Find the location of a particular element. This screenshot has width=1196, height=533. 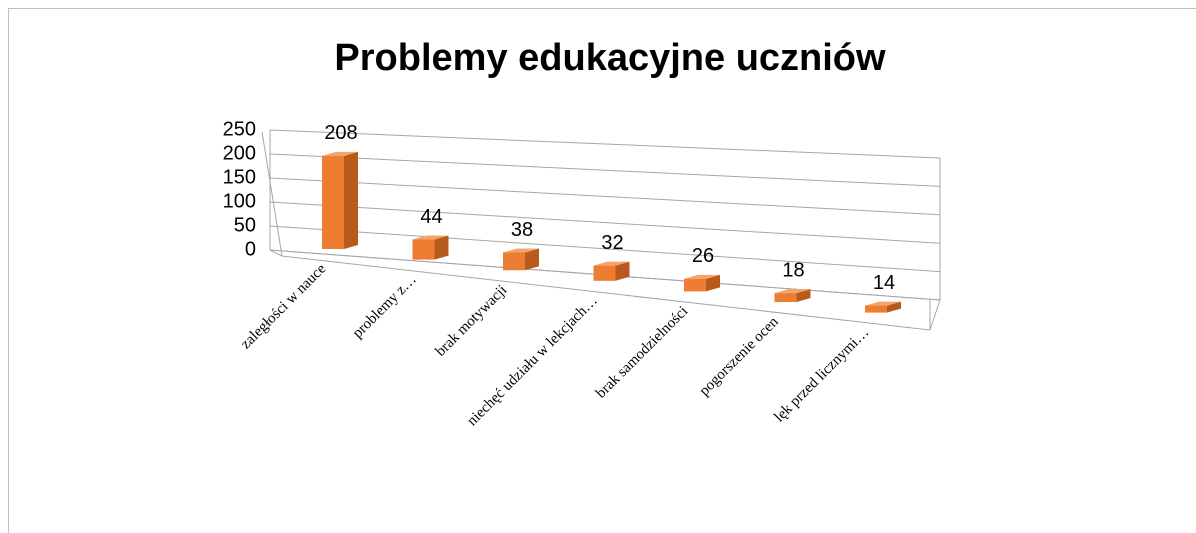

y-tick-label: 100 is located at coordinates (239, 201).